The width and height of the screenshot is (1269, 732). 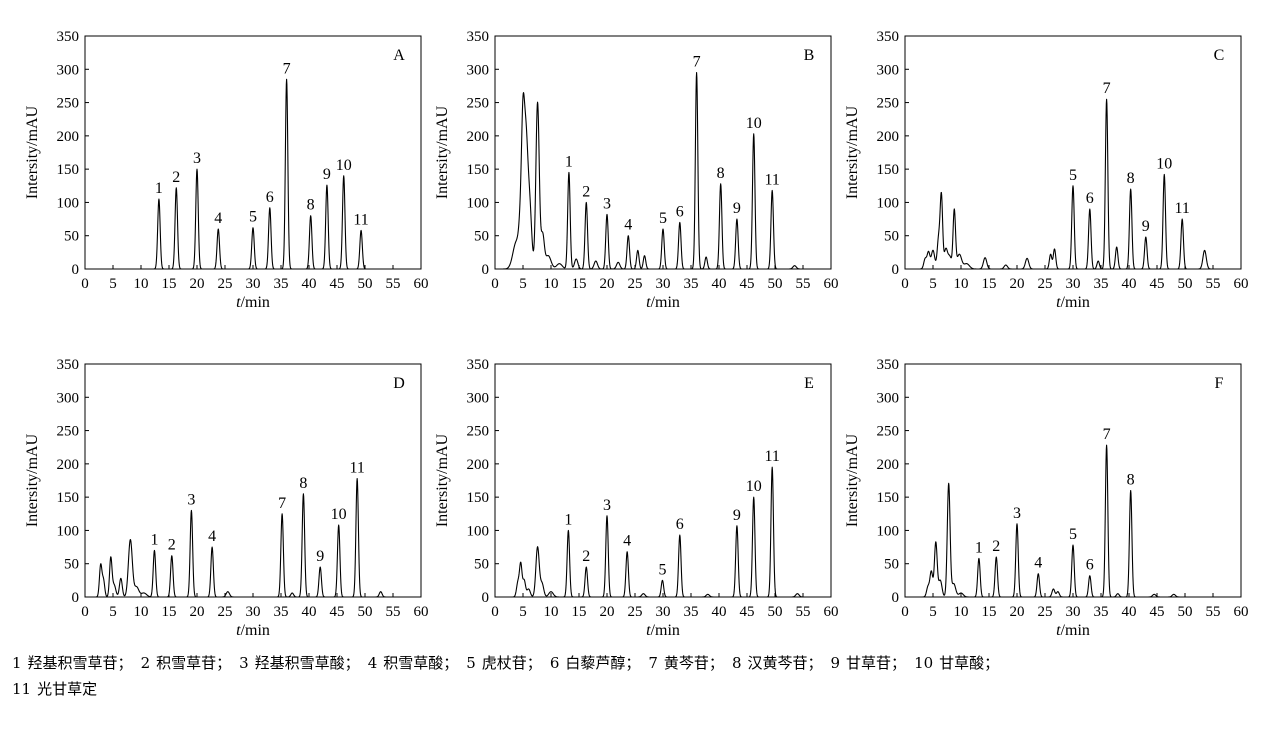 What do you see at coordinates (399, 55) in the screenshot?
I see `panel-label: A` at bounding box center [399, 55].